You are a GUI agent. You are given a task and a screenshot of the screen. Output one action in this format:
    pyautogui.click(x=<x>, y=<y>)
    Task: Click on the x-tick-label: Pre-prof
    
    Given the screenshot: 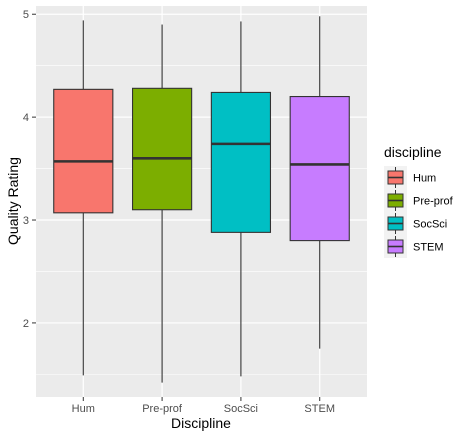 What is the action you would take?
    pyautogui.click(x=162, y=409)
    